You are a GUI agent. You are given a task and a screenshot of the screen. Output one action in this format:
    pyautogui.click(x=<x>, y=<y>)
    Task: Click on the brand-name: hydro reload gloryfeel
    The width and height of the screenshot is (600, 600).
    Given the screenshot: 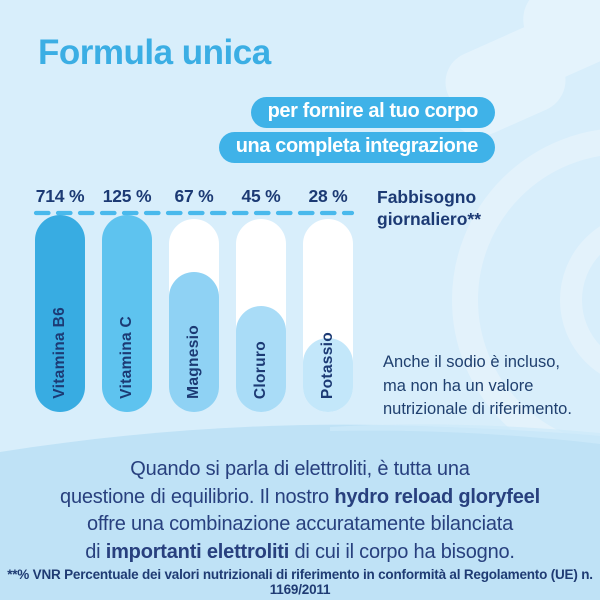 What is the action you would take?
    pyautogui.click(x=437, y=496)
    